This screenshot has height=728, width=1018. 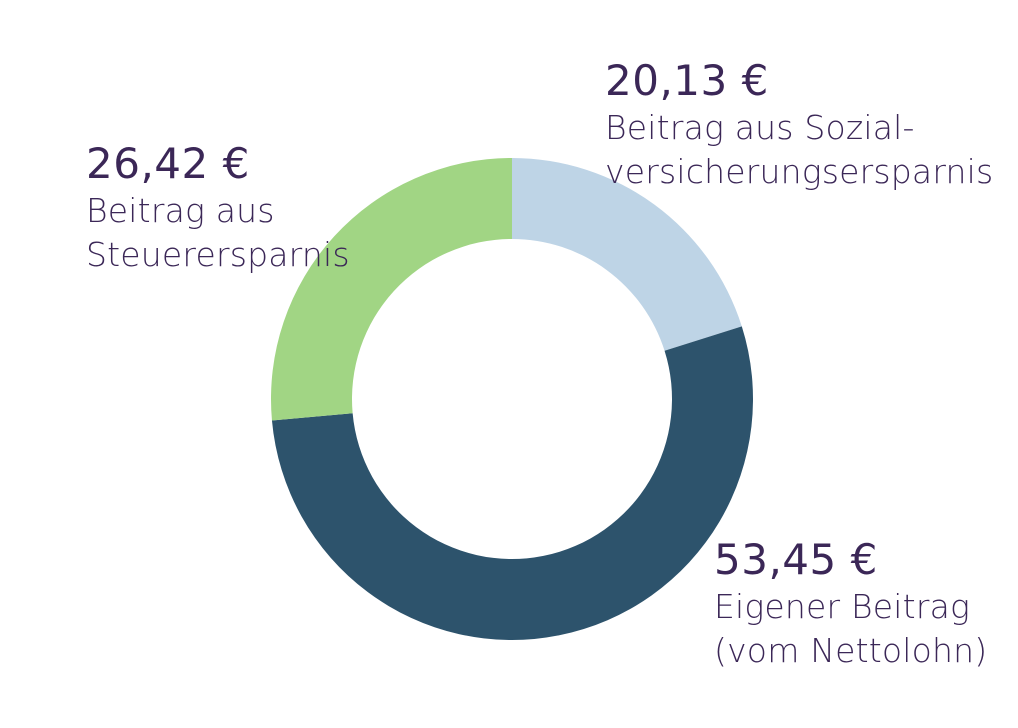 I want to click on slice-description-line: Beitrag aus Sozial-, so click(x=760, y=127).